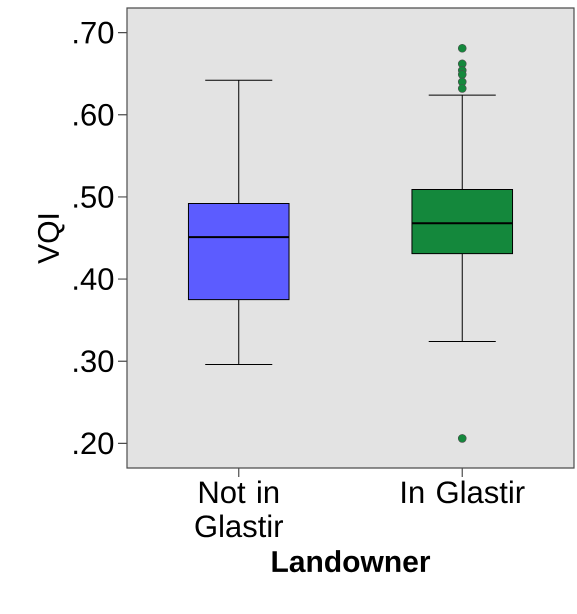 This screenshot has width=577, height=614. Describe the element at coordinates (94, 361) in the screenshot. I see `y-tick-label: .30` at that location.